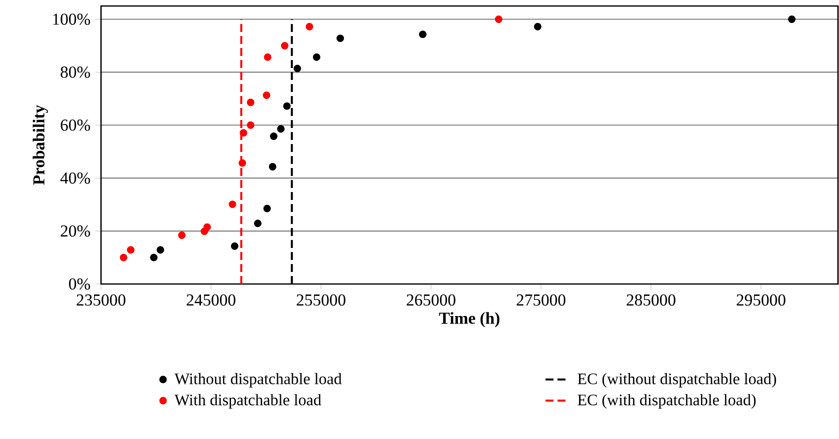 The image size is (839, 439). Describe the element at coordinates (211, 300) in the screenshot. I see `x-tick-label: 245000` at that location.